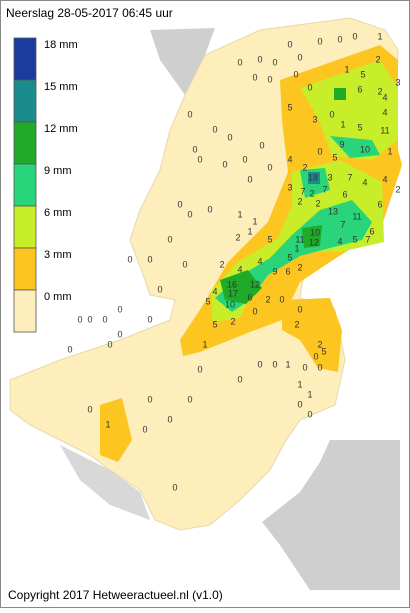 The height and width of the screenshot is (613, 410). Describe the element at coordinates (58, 213) in the screenshot. I see `legend-label: 6 mm` at that location.